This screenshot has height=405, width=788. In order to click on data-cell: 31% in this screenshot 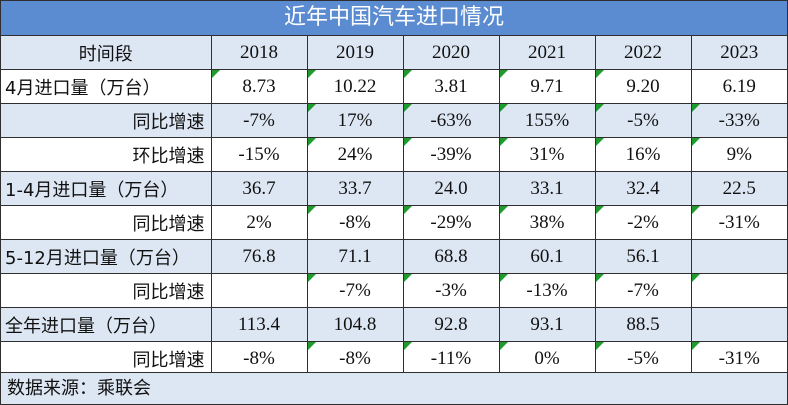, I will do `click(547, 154)`.